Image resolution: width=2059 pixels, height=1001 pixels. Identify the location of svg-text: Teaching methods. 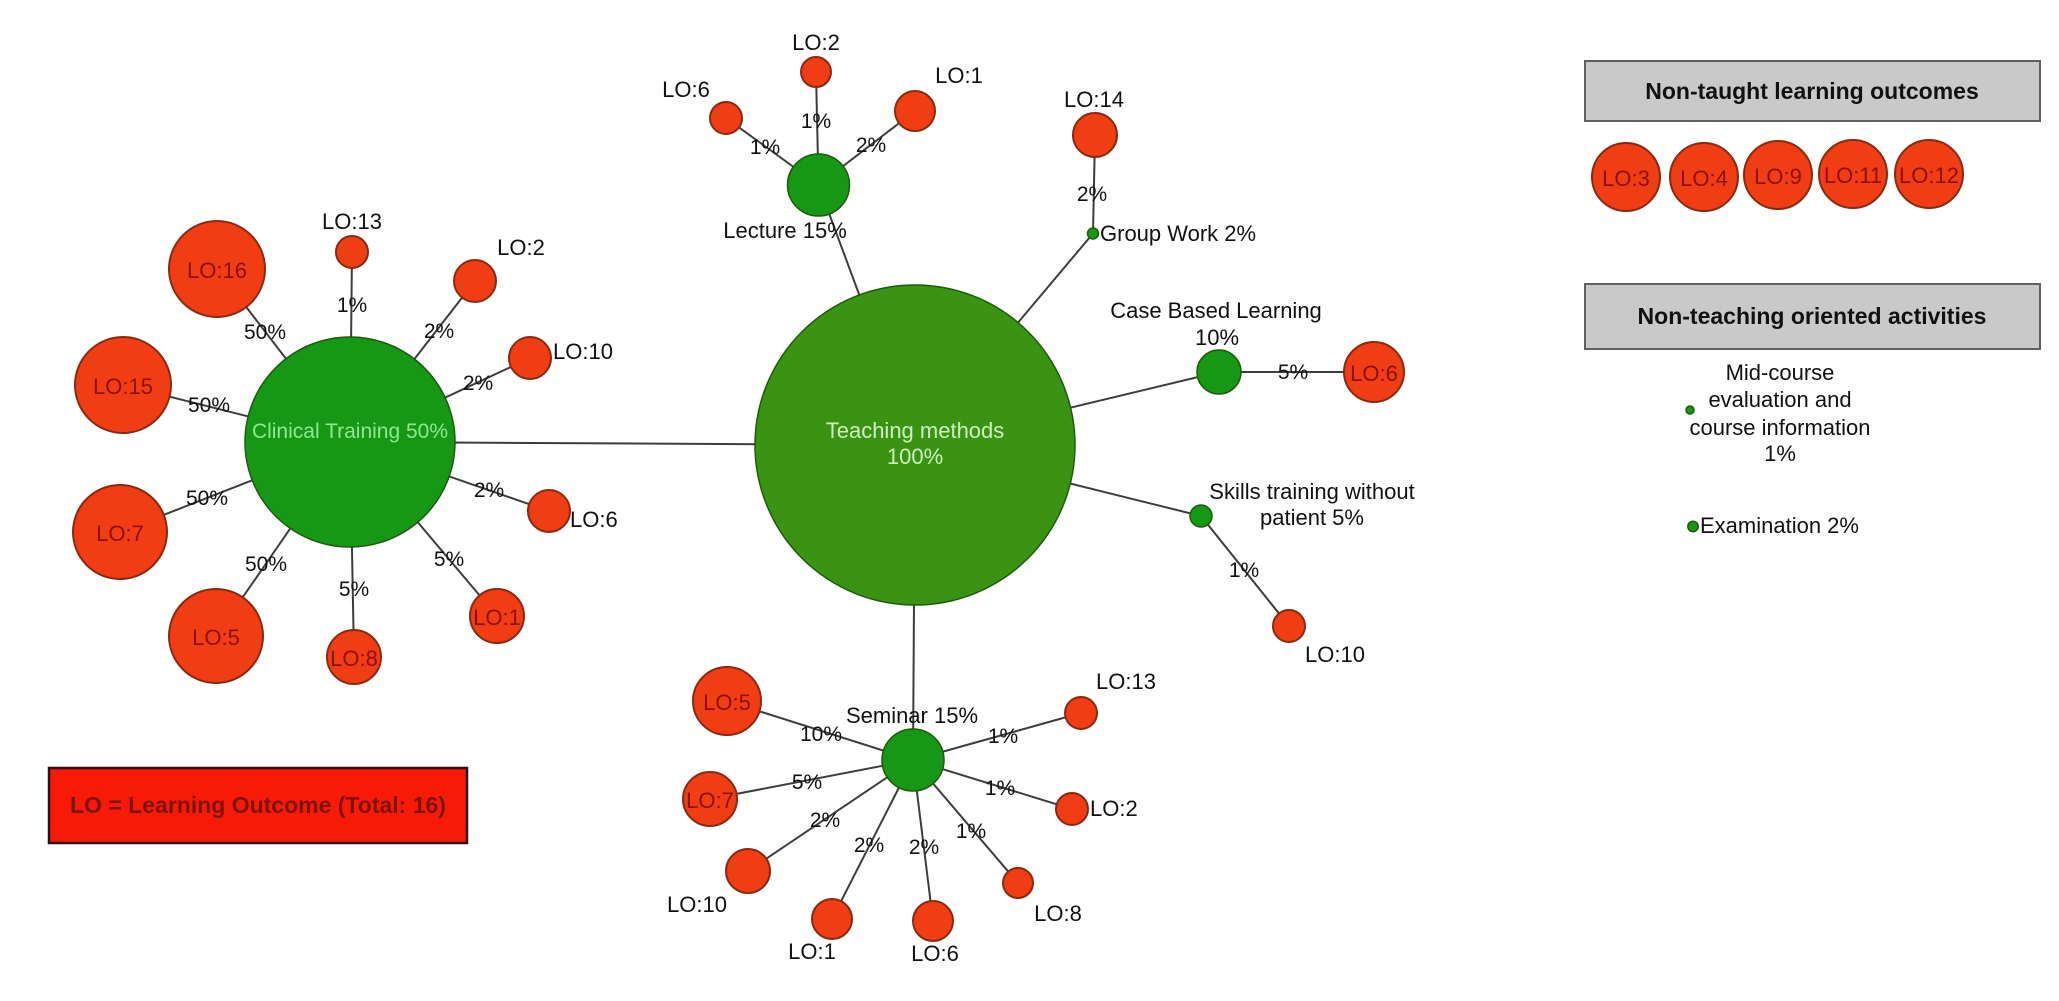
(915, 430).